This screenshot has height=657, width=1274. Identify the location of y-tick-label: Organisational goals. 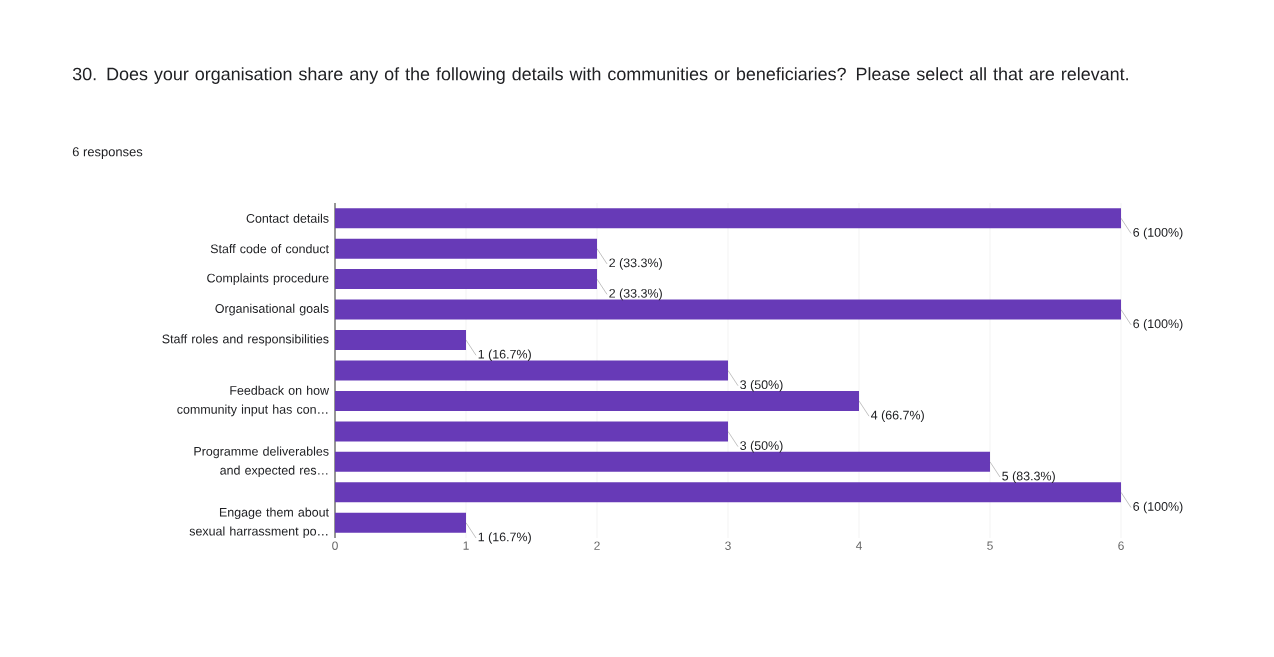
(272, 309).